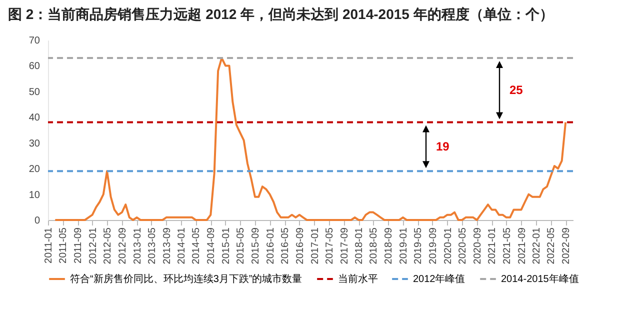  I want to click on x-tick-label: 2016-09, so click(300, 245).